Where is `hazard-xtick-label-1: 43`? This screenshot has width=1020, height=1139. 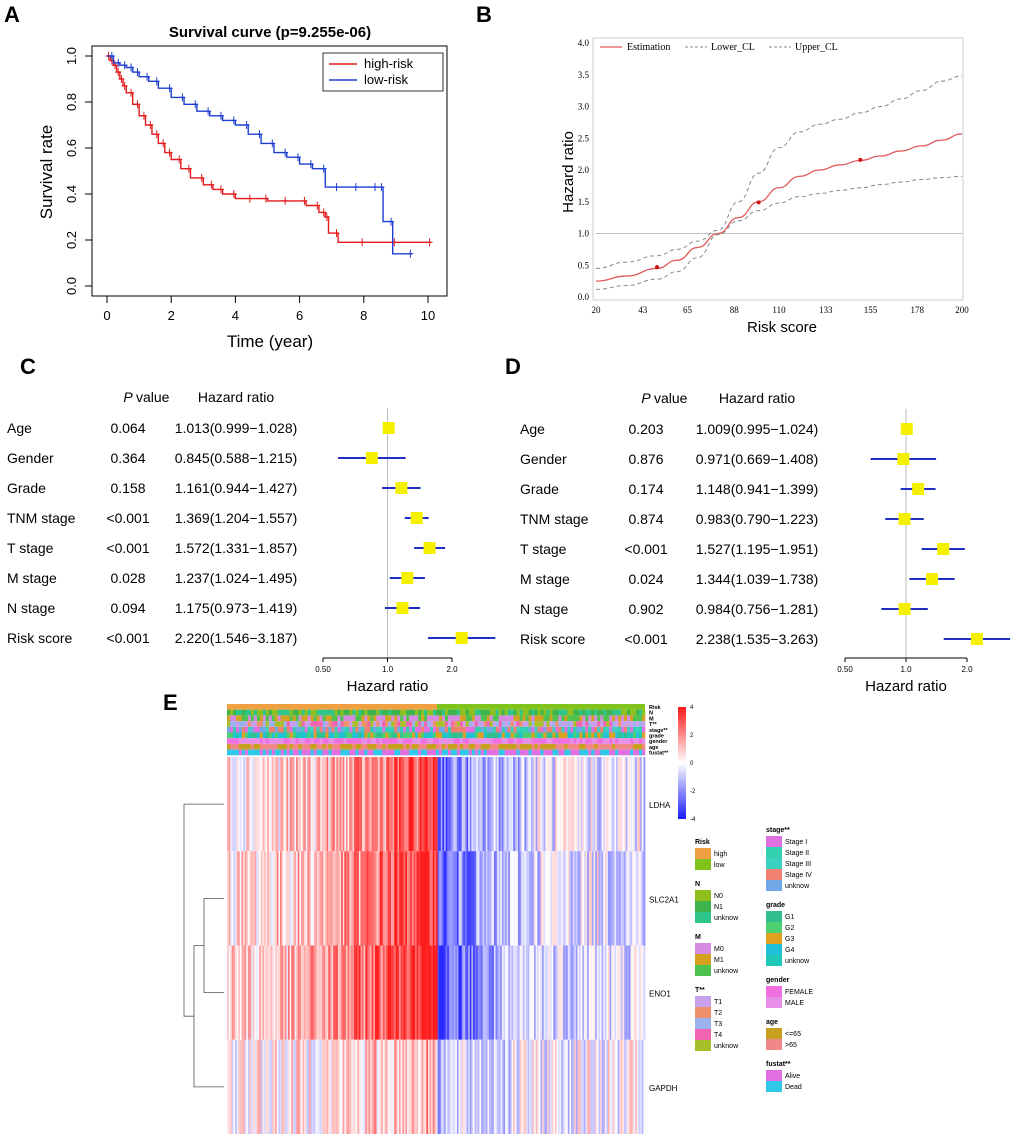 hazard-xtick-label-1: 43 is located at coordinates (643, 310).